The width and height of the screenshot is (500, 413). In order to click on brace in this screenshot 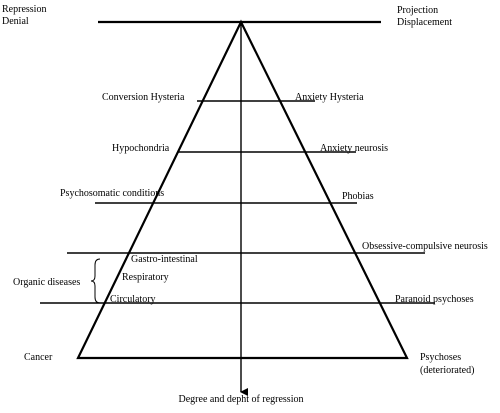, I will do `click(95, 281)`.